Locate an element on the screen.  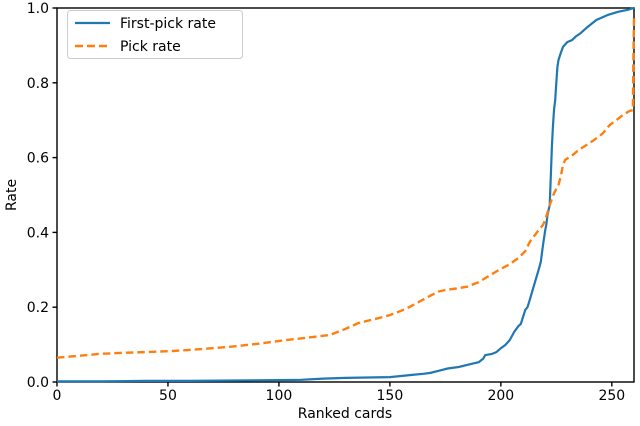
y-tick-label: 1.0 is located at coordinates (38, 9).